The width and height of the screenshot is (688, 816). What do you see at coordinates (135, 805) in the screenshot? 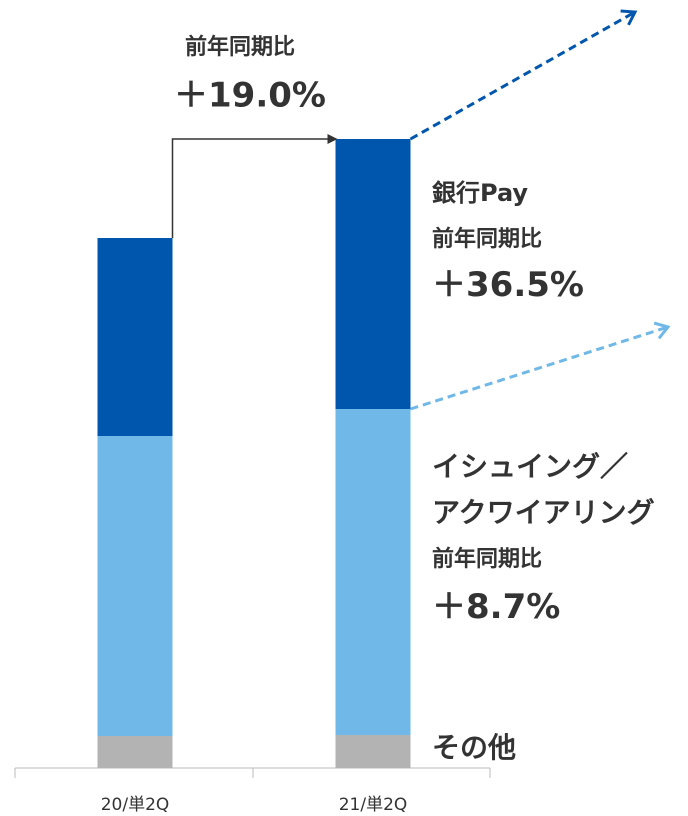
I see `x-tick-label: 20/単2Q` at bounding box center [135, 805].